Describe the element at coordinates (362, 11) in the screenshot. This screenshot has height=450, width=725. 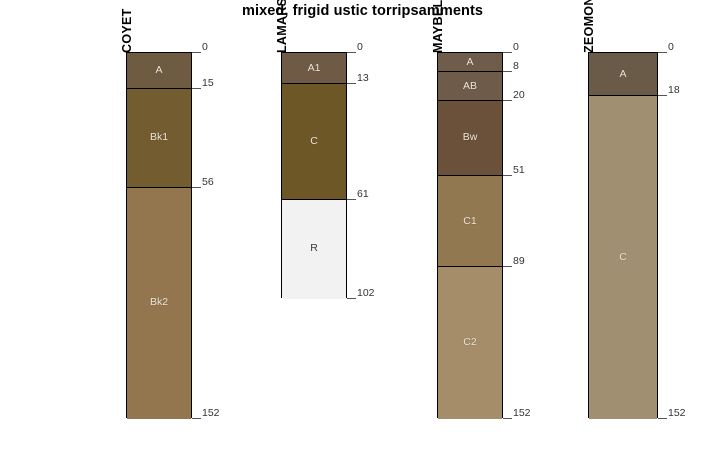
I see `page-title: mixed, frigid ustic torripsamments` at that location.